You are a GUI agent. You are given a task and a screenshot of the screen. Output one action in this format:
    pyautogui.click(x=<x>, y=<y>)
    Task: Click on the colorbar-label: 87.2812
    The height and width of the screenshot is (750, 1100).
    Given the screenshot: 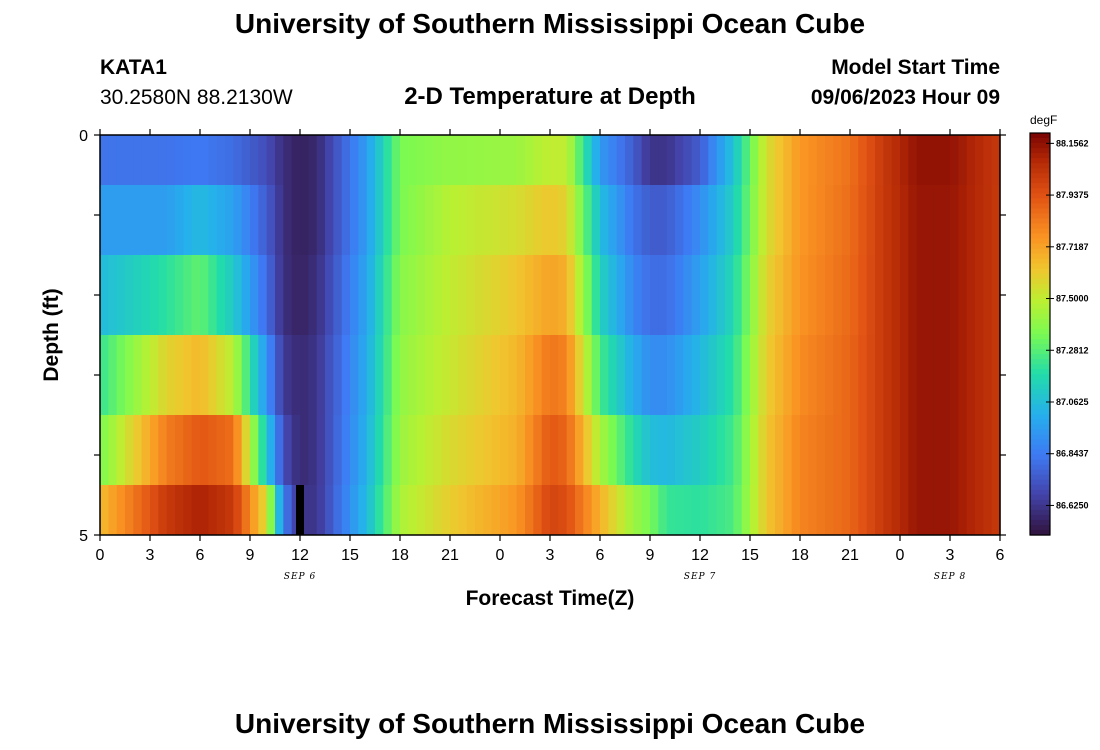 What is the action you would take?
    pyautogui.click(x=1072, y=350)
    